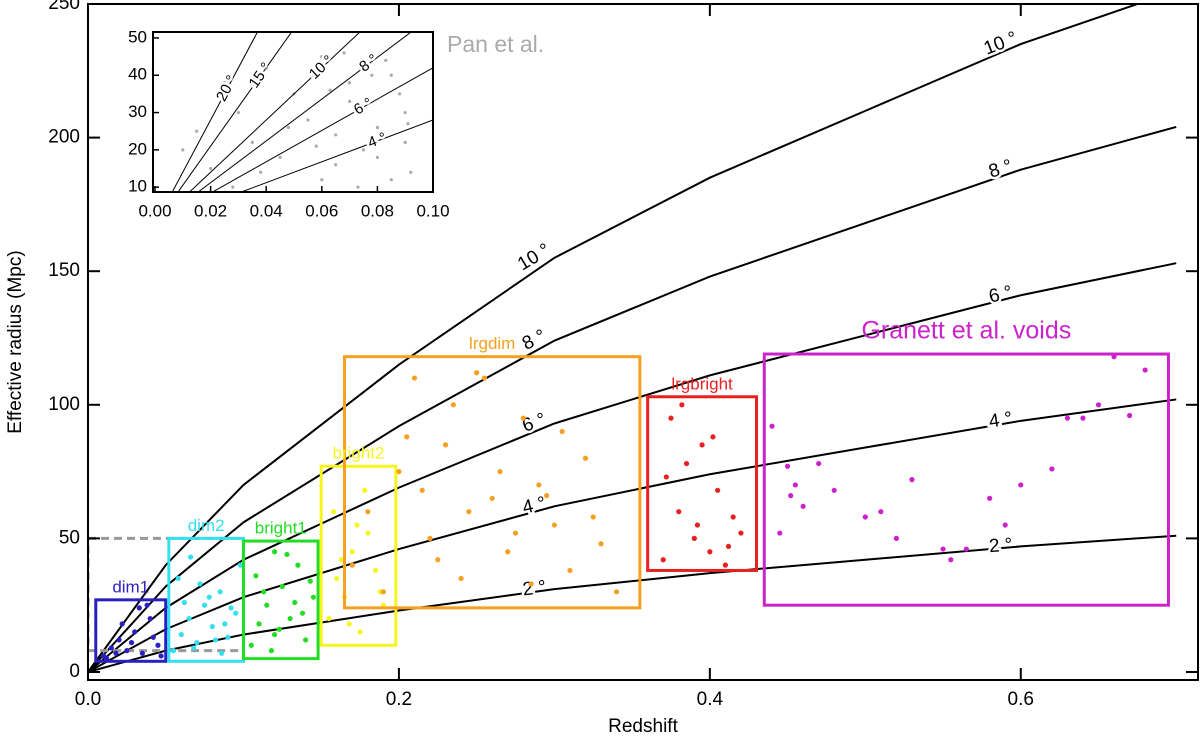 The height and width of the screenshot is (738, 1200). What do you see at coordinates (69, 537) in the screenshot?
I see `y-tick-label: 50` at bounding box center [69, 537].